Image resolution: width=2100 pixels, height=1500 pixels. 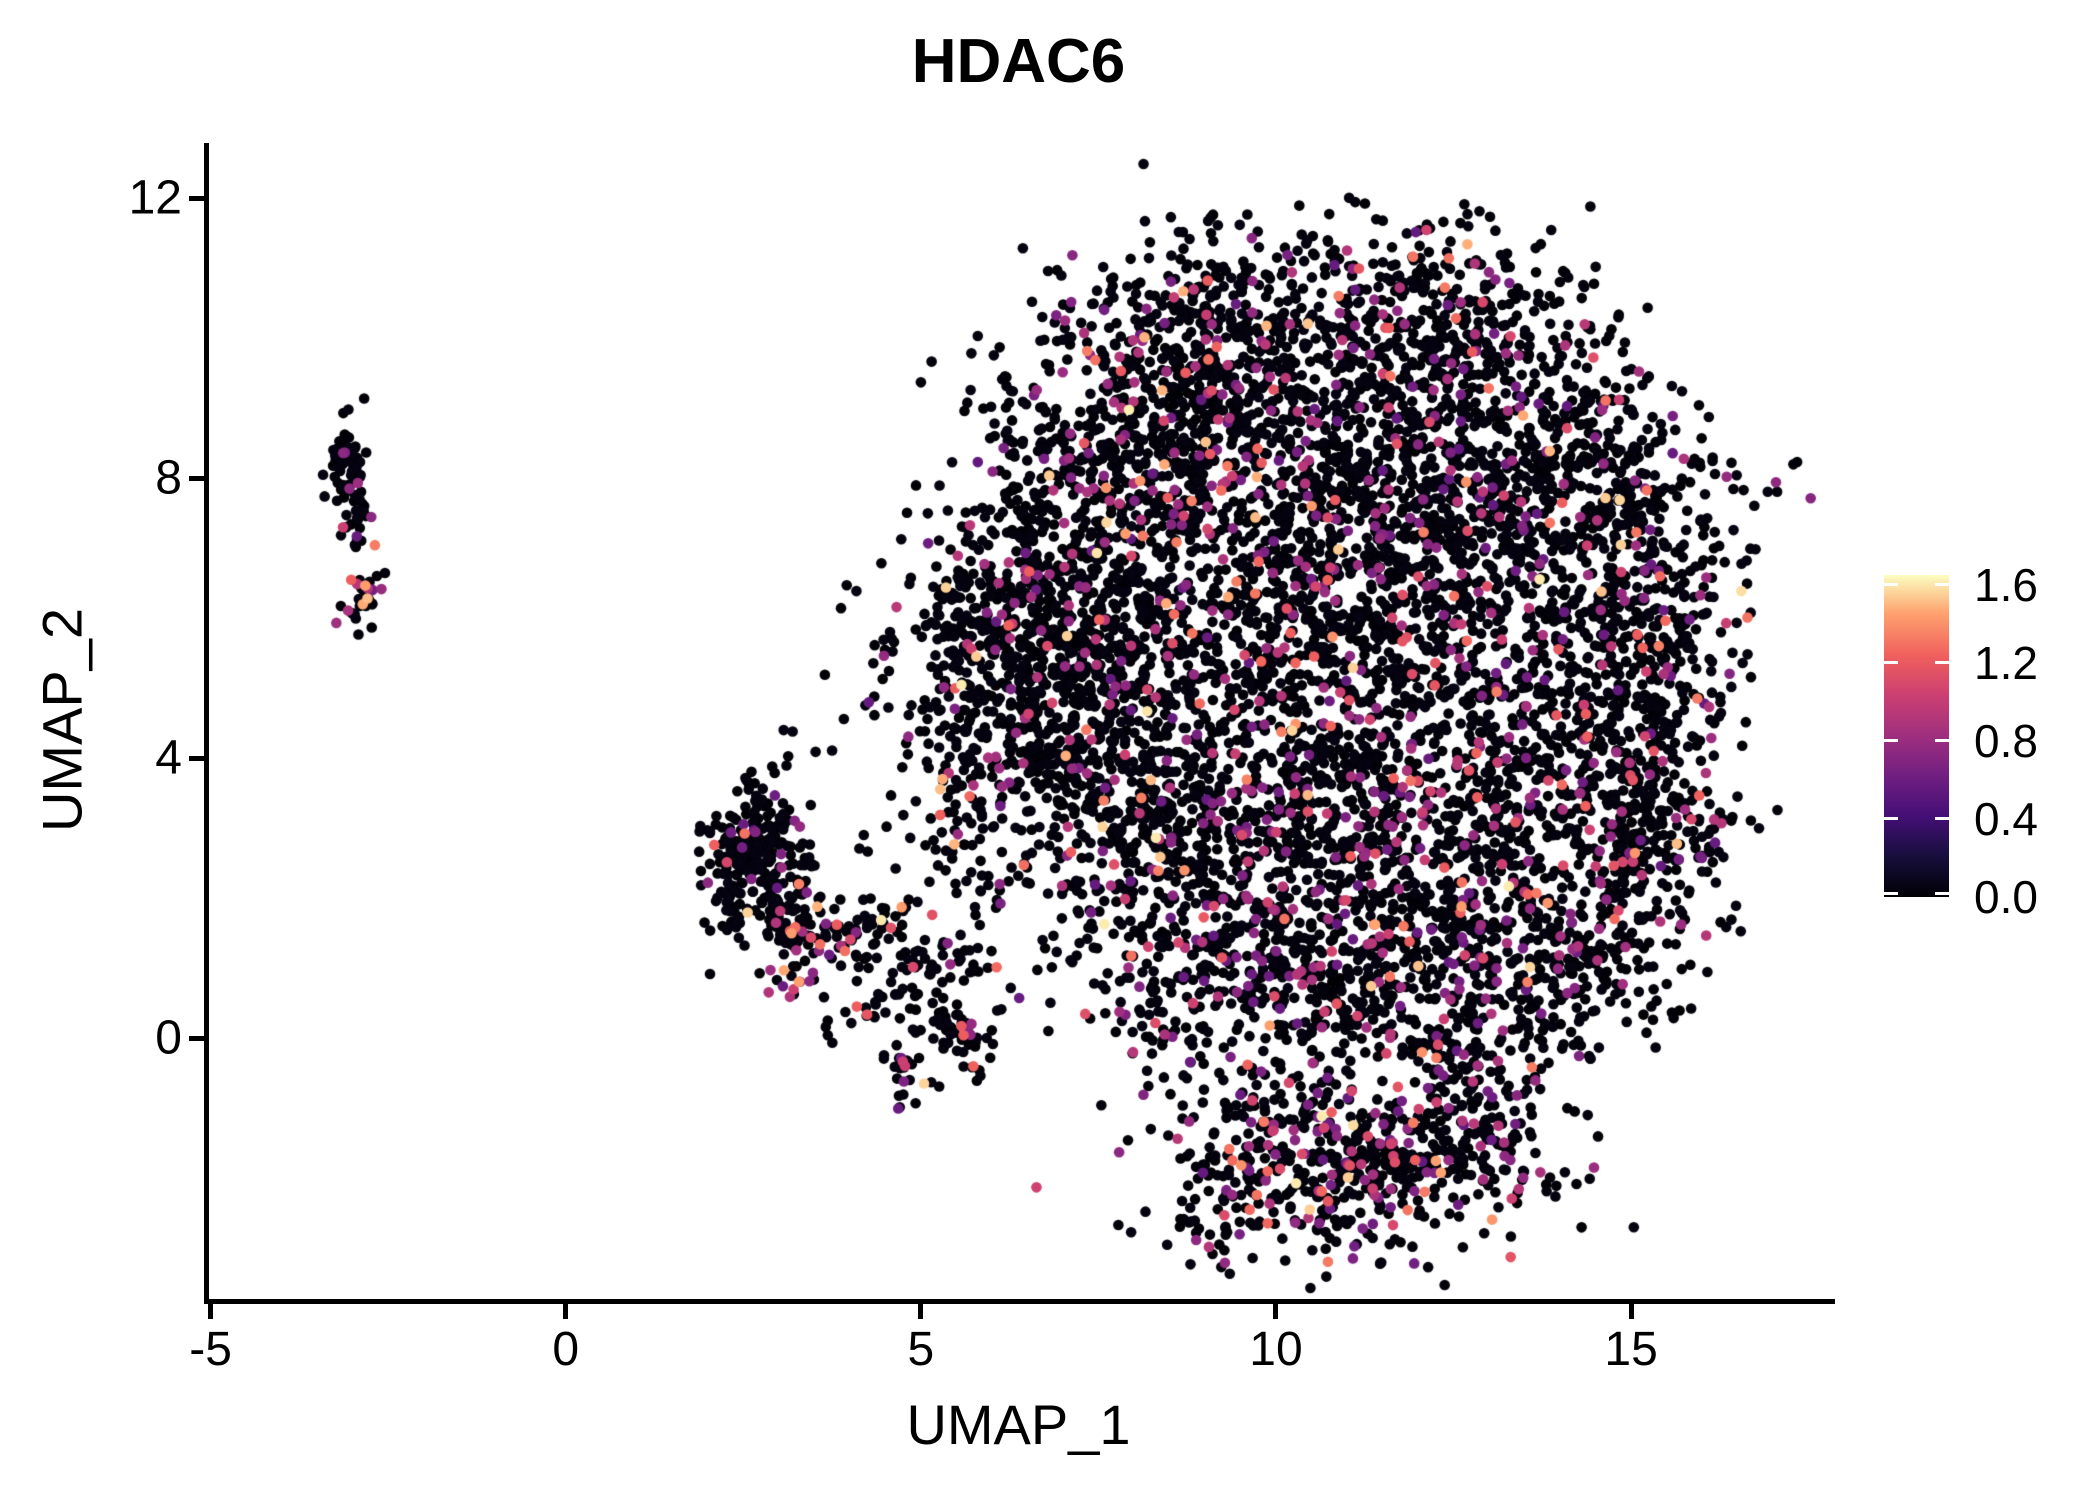 I want to click on colorbar-tick-label: 1.2, so click(x=2006, y=662).